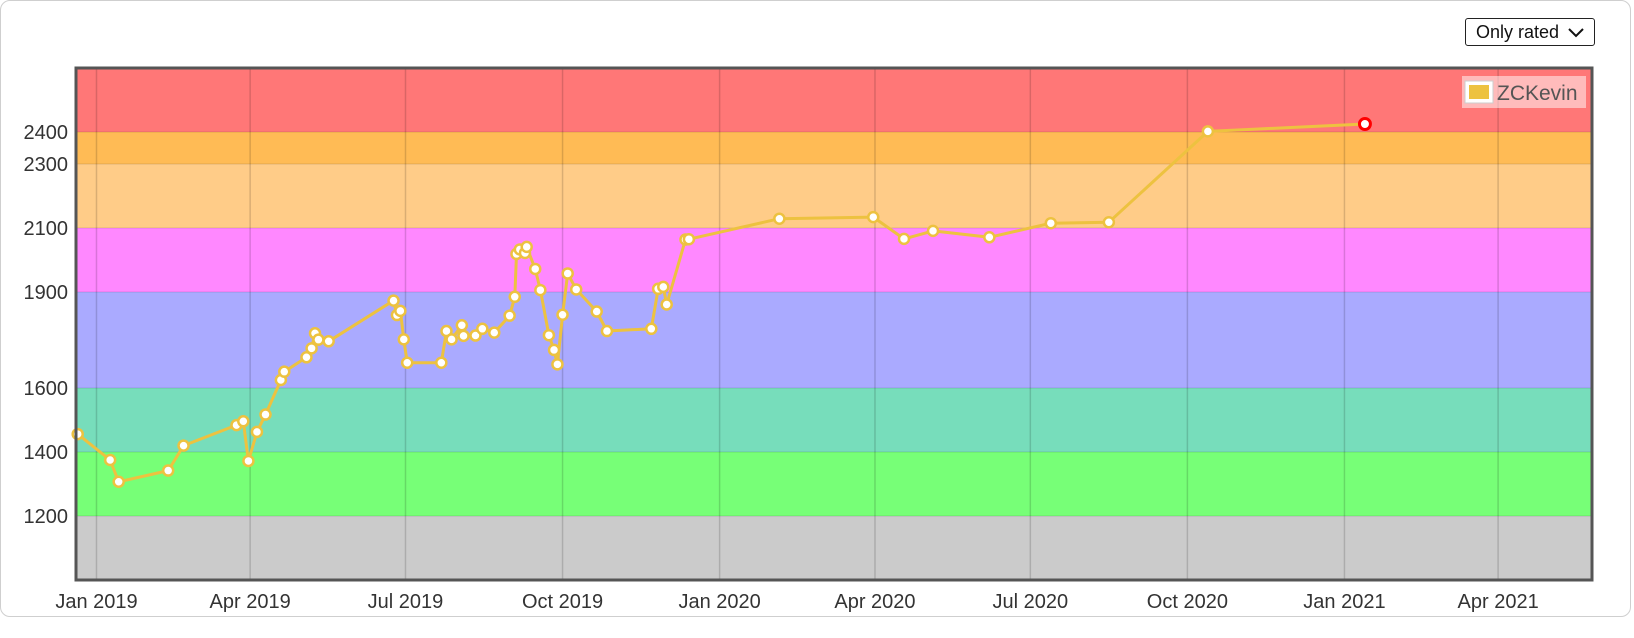 This screenshot has width=1634, height=638. I want to click on y-tick-label: 2300, so click(46, 165).